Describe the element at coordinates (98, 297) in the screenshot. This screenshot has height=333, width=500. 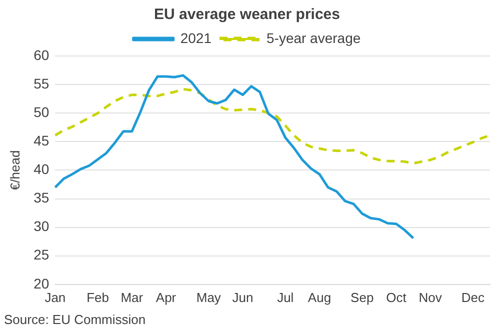
I see `x-tick-label: Feb` at that location.